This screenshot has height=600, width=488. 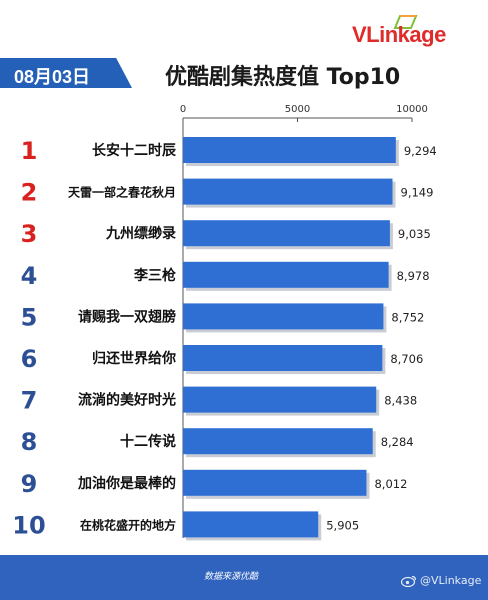 I want to click on date-badge: 08月03日, so click(x=66, y=73).